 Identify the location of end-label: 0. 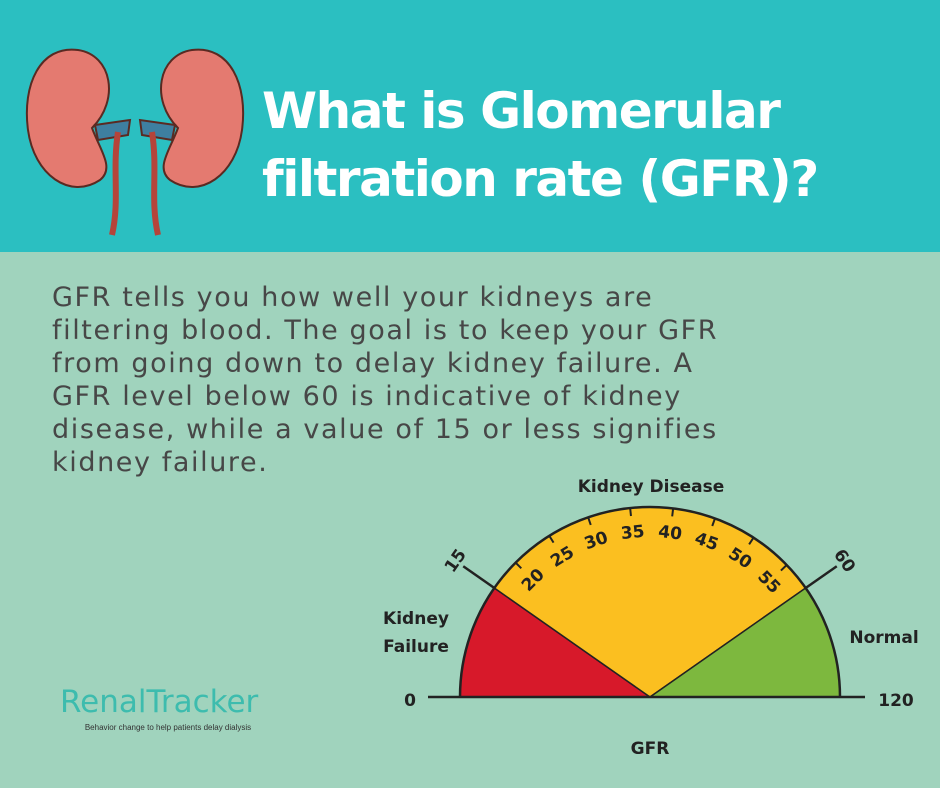
(410, 701).